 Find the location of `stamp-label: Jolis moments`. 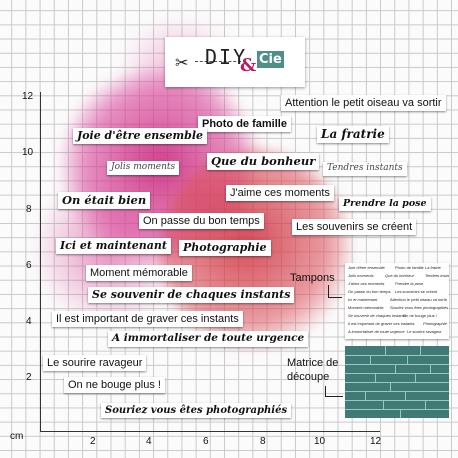

stamp-label: Jolis moments is located at coordinates (143, 168).